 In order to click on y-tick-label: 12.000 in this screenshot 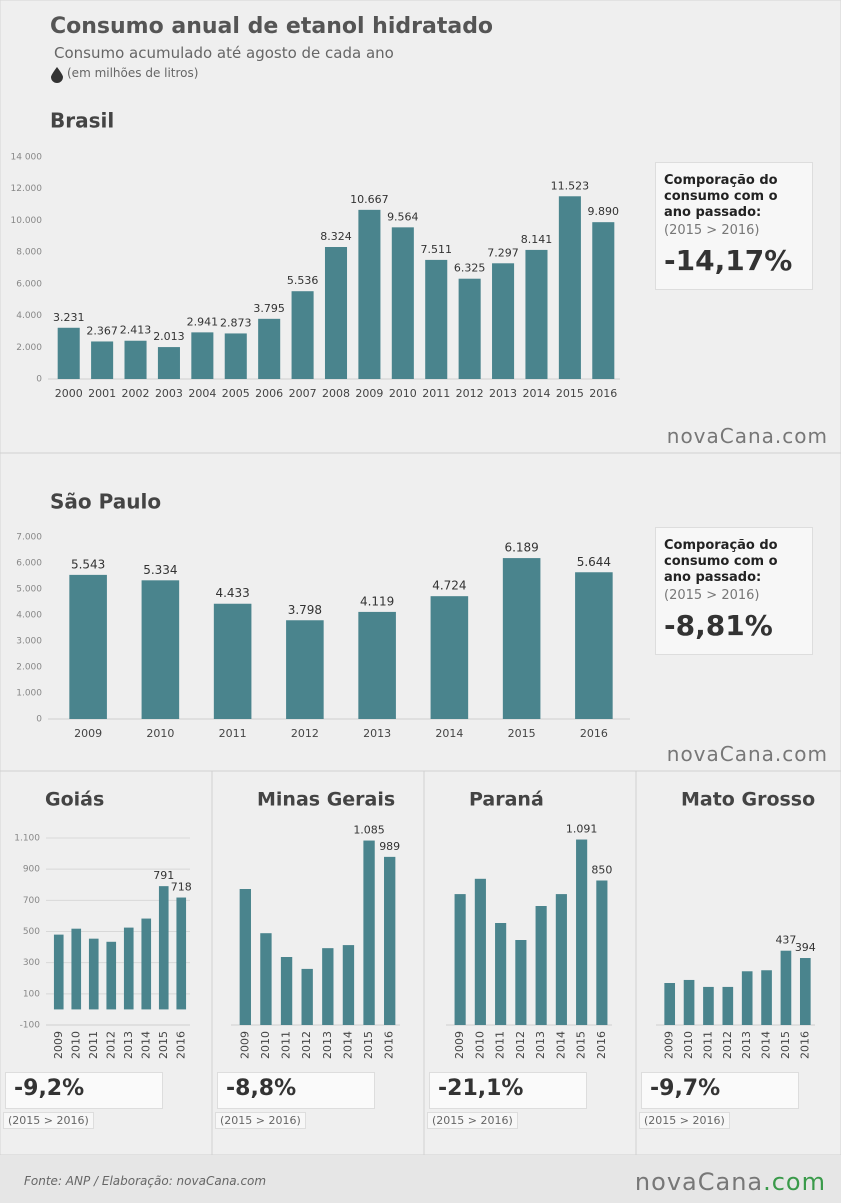, I will do `click(27, 189)`.